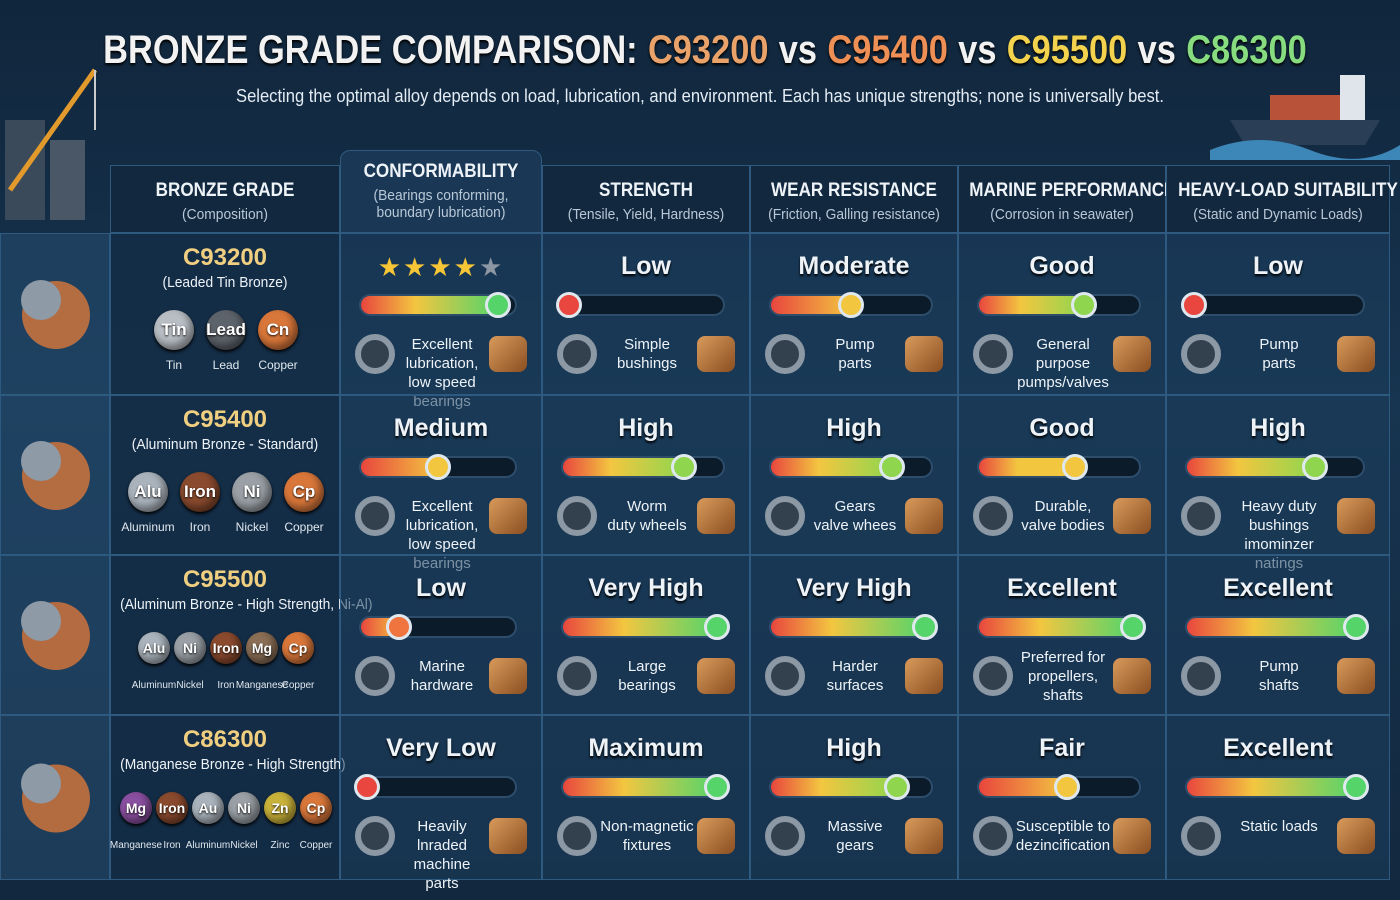 The height and width of the screenshot is (900, 1400). What do you see at coordinates (708, 50) in the screenshot?
I see `title-part: C93200` at bounding box center [708, 50].